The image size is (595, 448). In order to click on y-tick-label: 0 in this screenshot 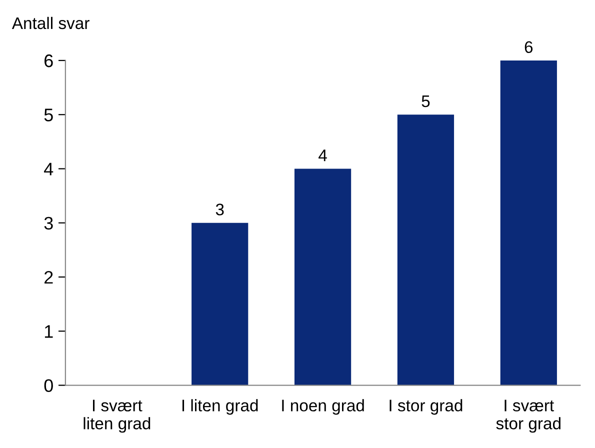, I will do `click(48, 385)`.